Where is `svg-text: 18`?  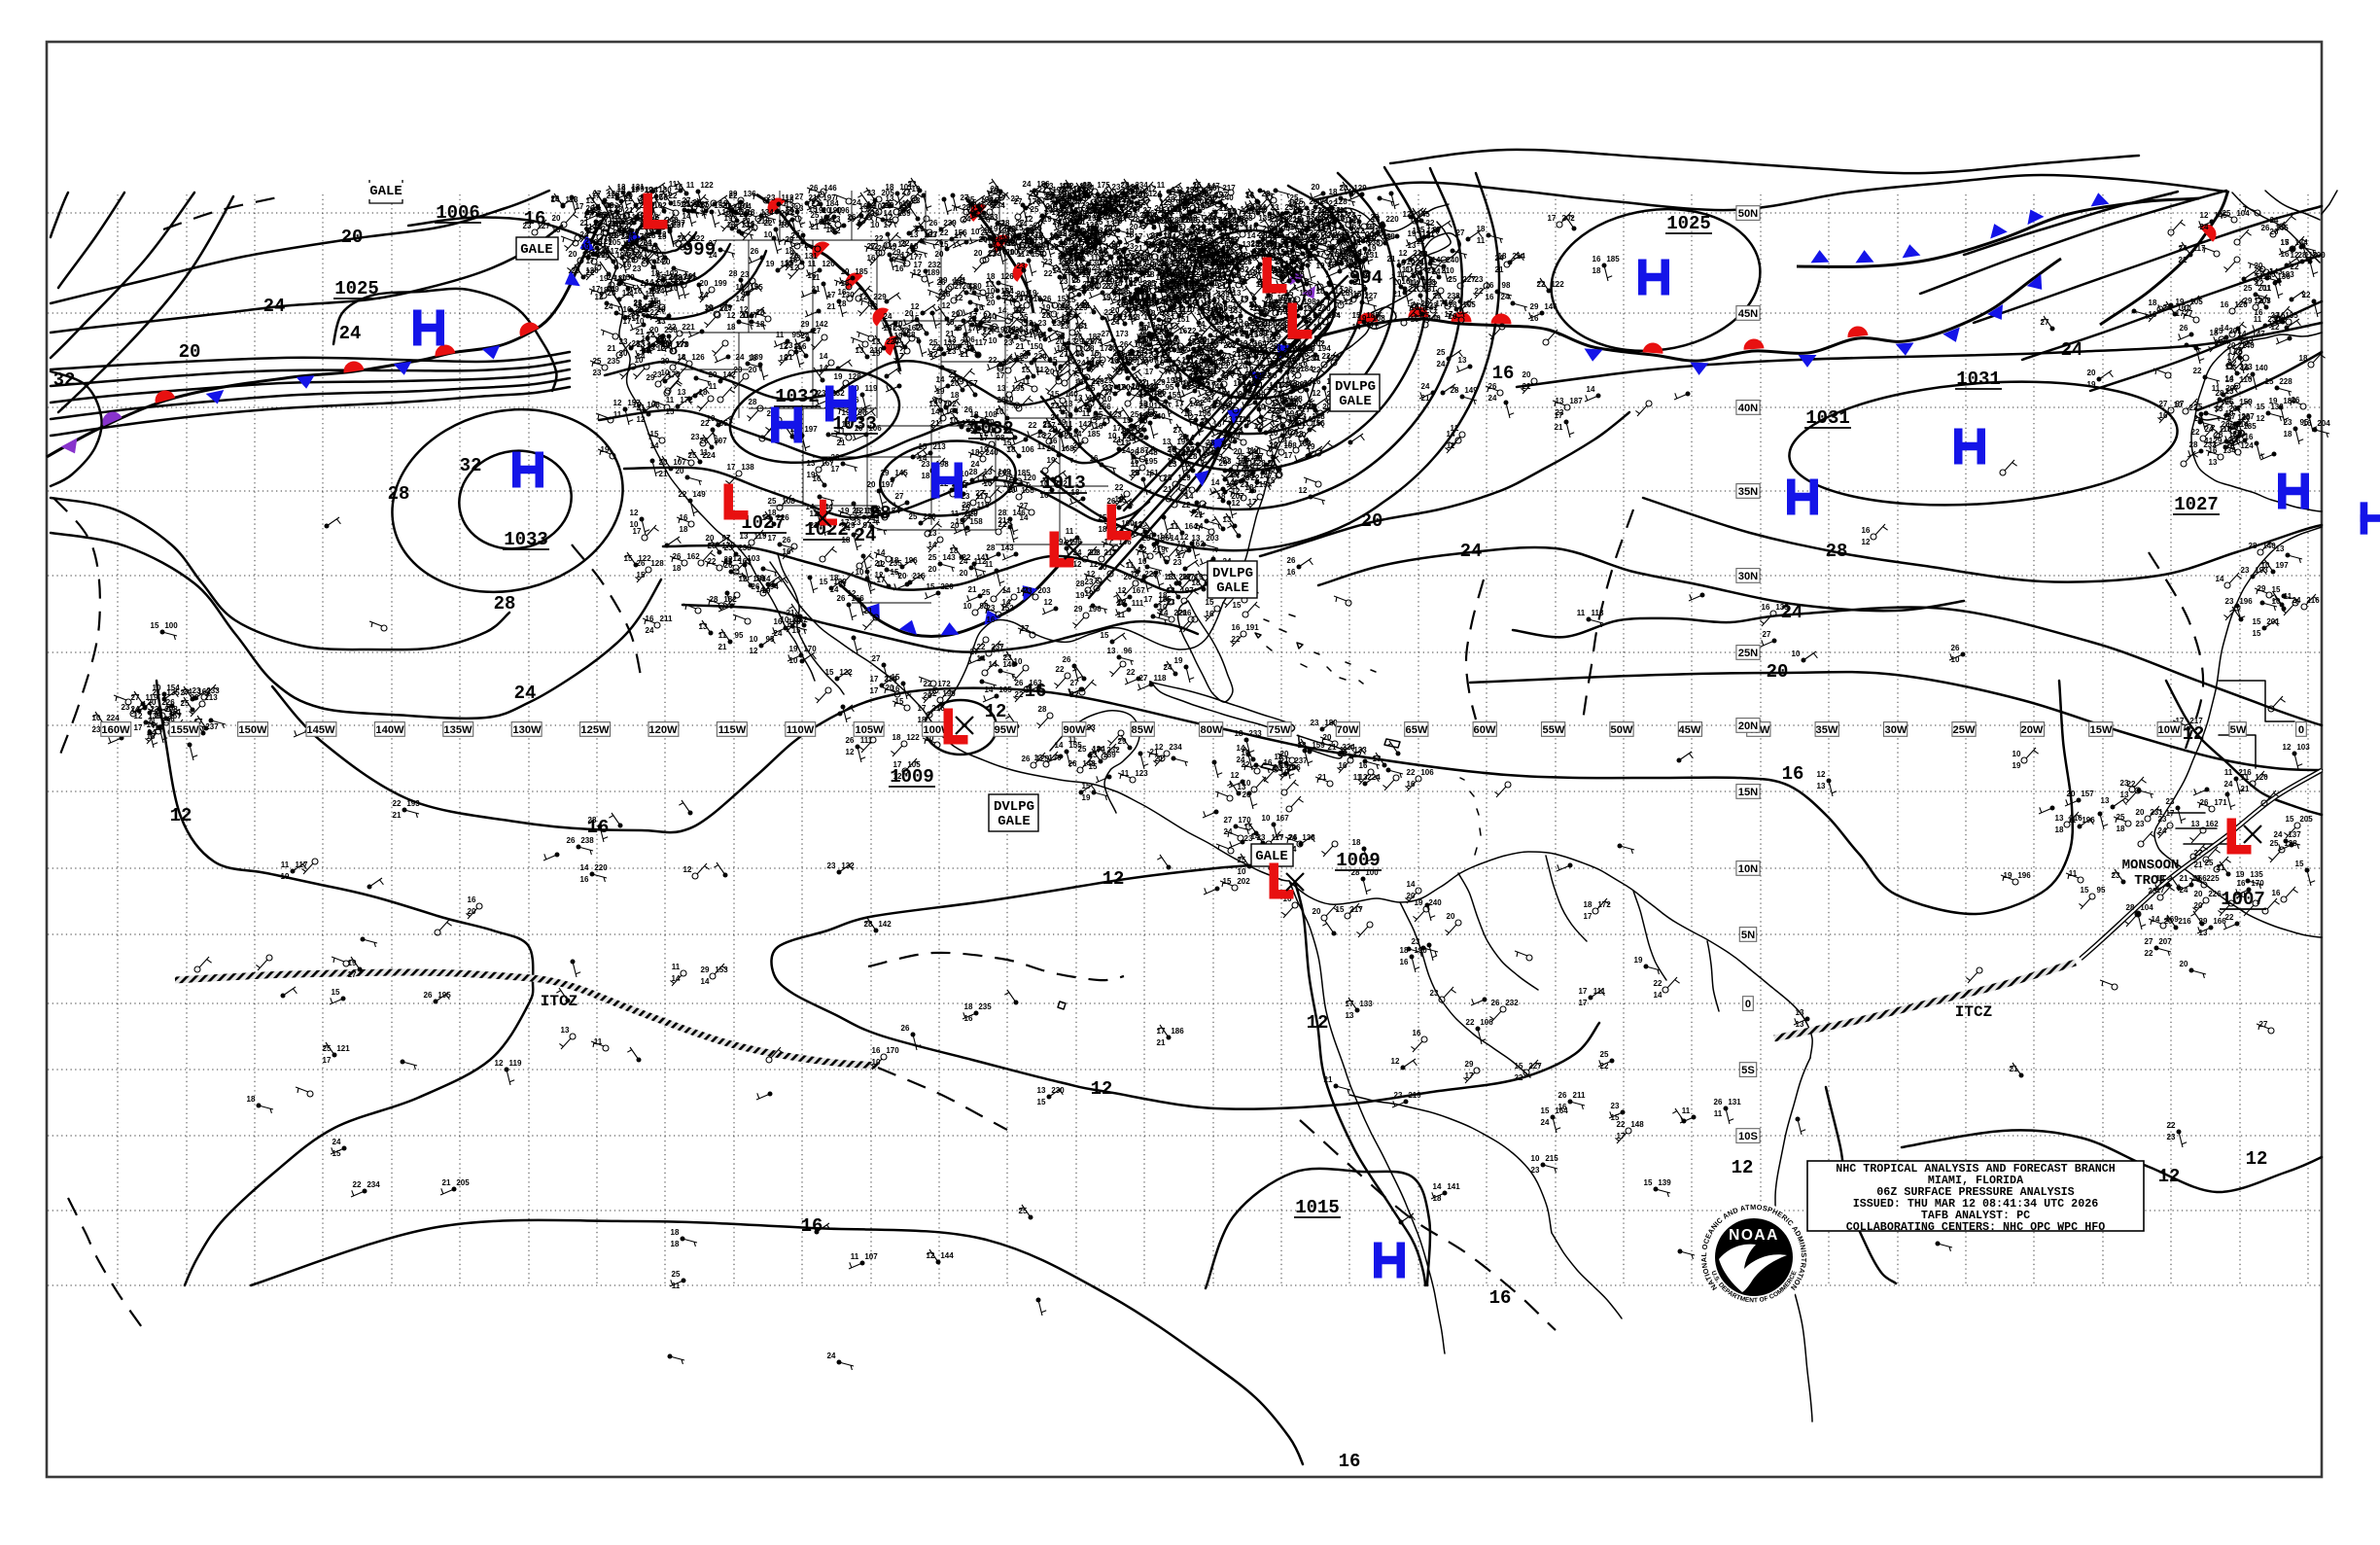 svg-text: 18 is located at coordinates (1249, 488).